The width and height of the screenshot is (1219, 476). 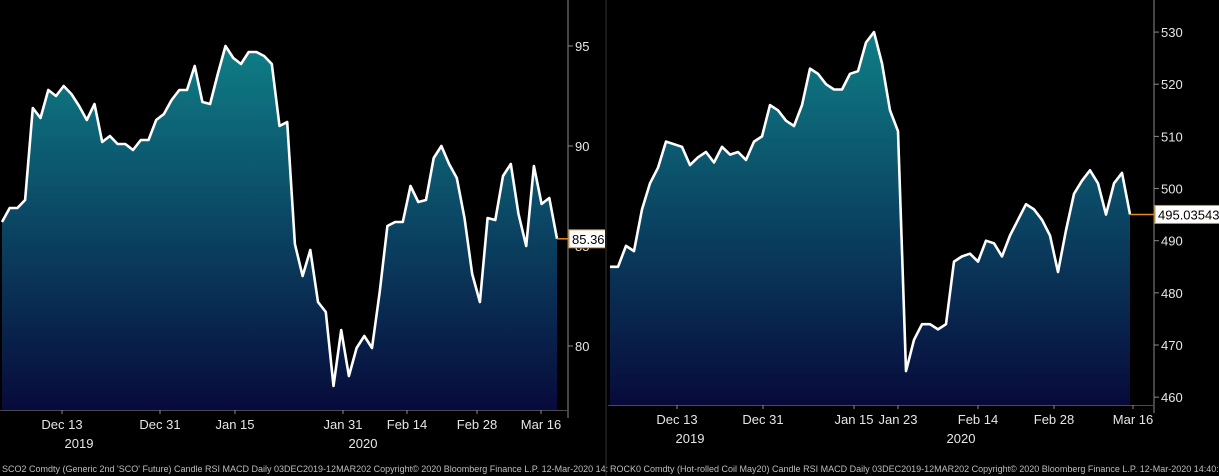 What do you see at coordinates (1172, 32) in the screenshot?
I see `y-tick-label: 530` at bounding box center [1172, 32].